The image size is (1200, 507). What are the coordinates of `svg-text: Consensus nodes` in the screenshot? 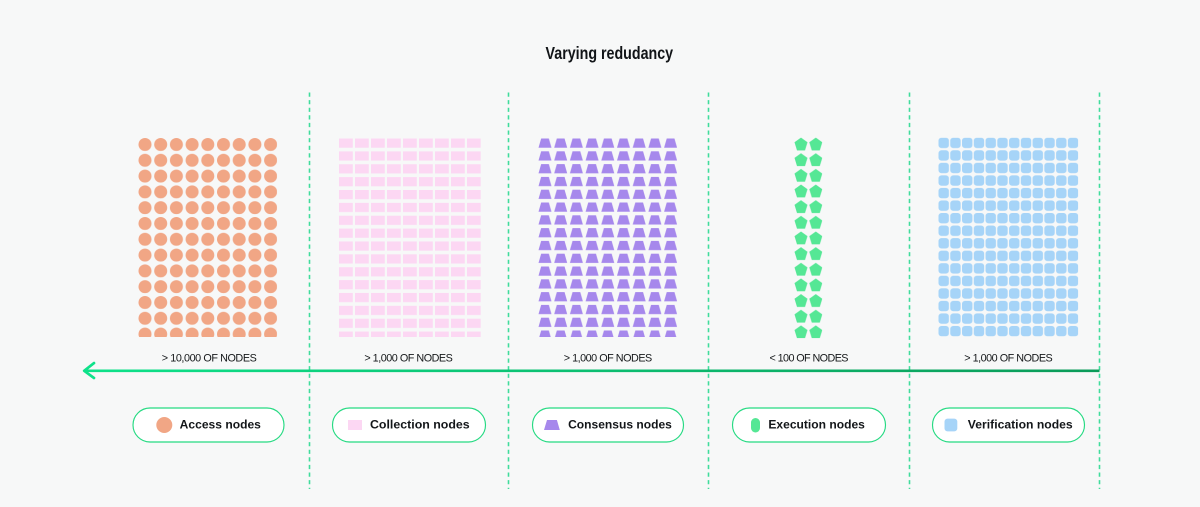 It's located at (620, 425).